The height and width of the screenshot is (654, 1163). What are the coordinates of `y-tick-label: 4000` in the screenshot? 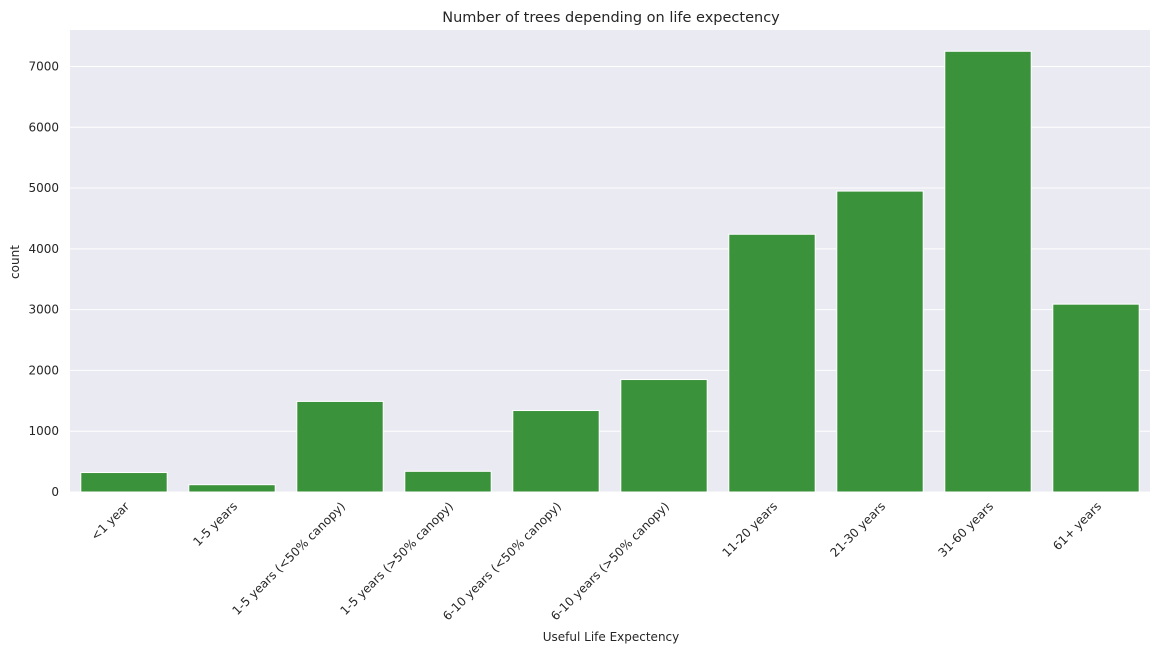 It's located at (43, 249).